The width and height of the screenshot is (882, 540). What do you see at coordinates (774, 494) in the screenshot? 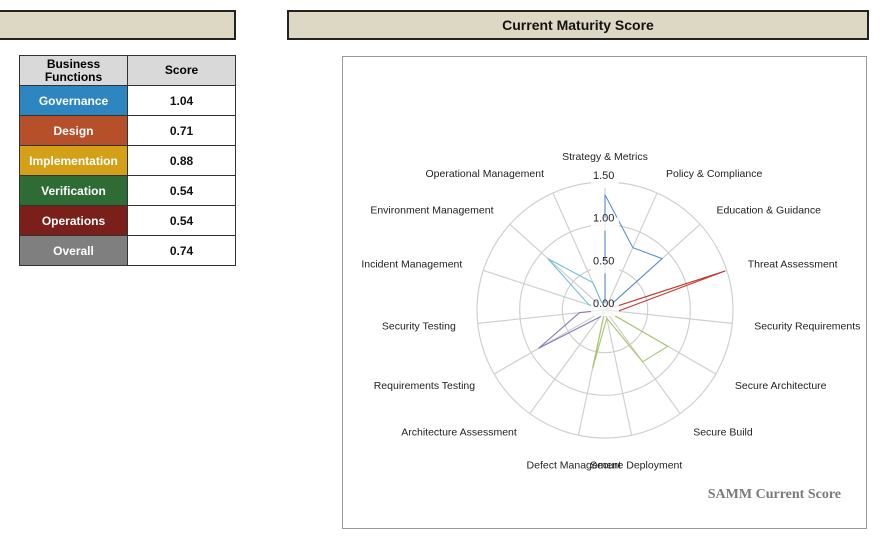
I see `chart-title: SAMM Current Score` at bounding box center [774, 494].